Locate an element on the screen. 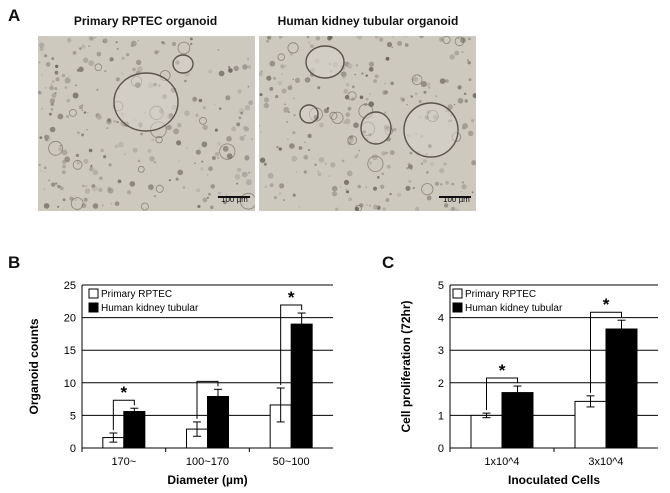 The image size is (670, 493). x-tick-label: 3x10^4 is located at coordinates (605, 462).